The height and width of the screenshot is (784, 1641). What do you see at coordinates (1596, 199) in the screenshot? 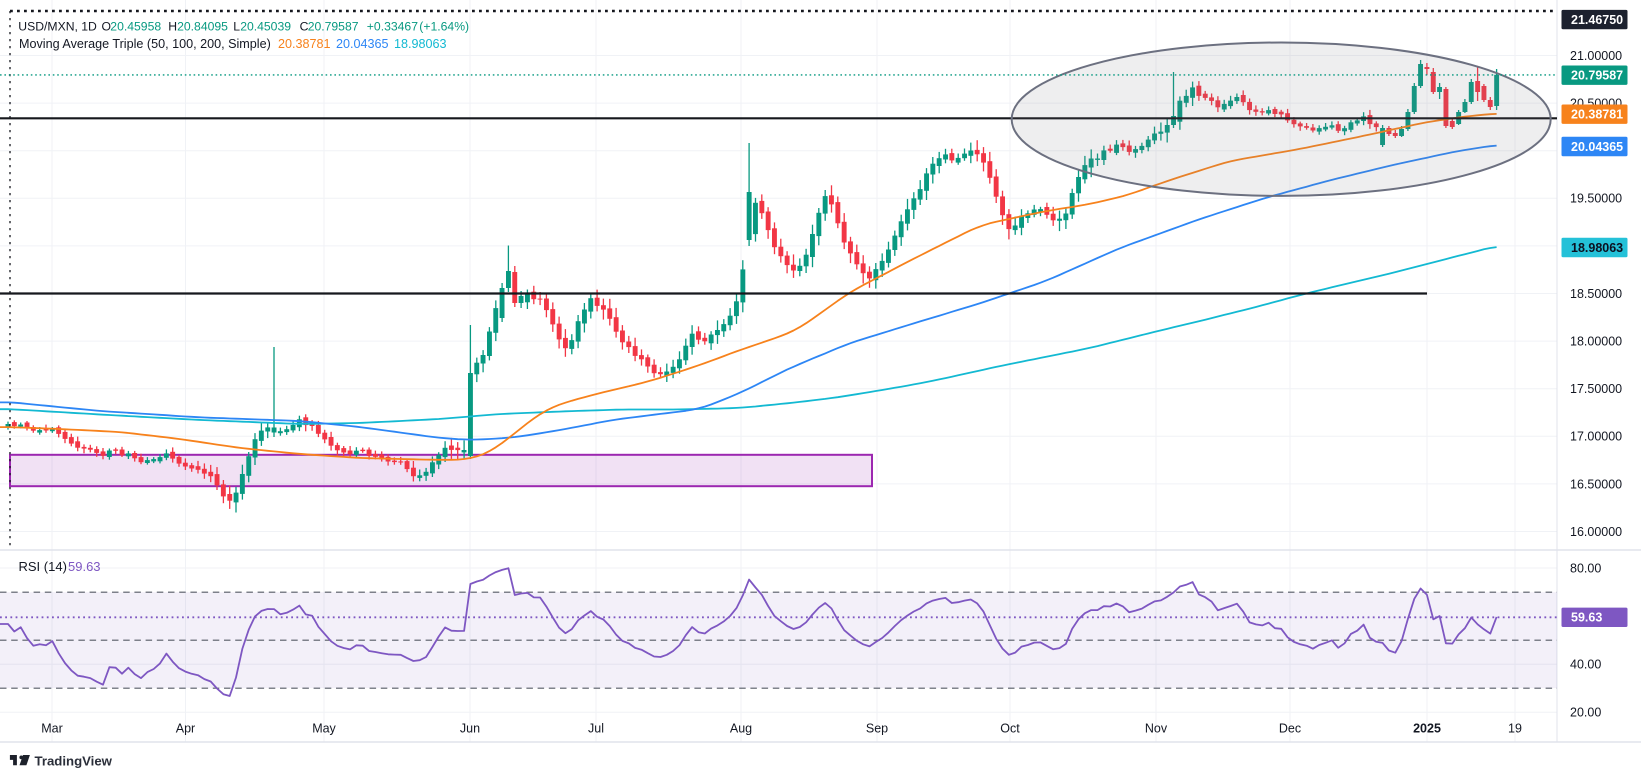
I see `svg-text: 19.50000` at bounding box center [1596, 199].